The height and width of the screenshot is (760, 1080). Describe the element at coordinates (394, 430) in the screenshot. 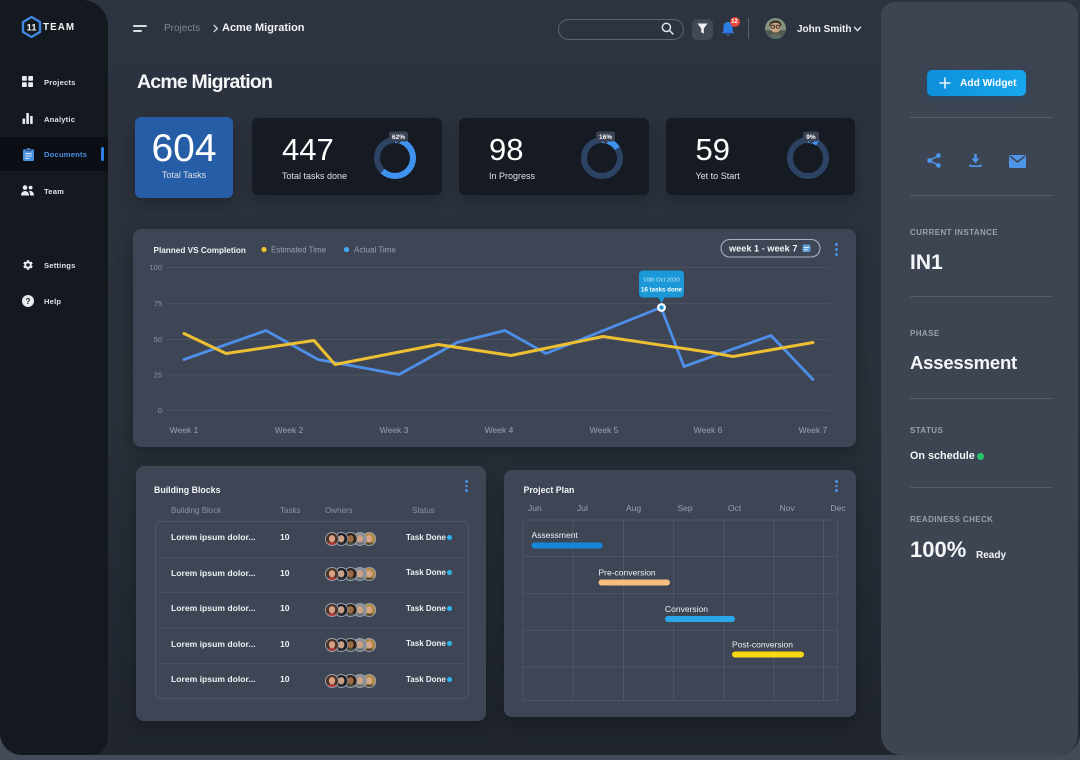

I see `svg-text: Week 3` at that location.